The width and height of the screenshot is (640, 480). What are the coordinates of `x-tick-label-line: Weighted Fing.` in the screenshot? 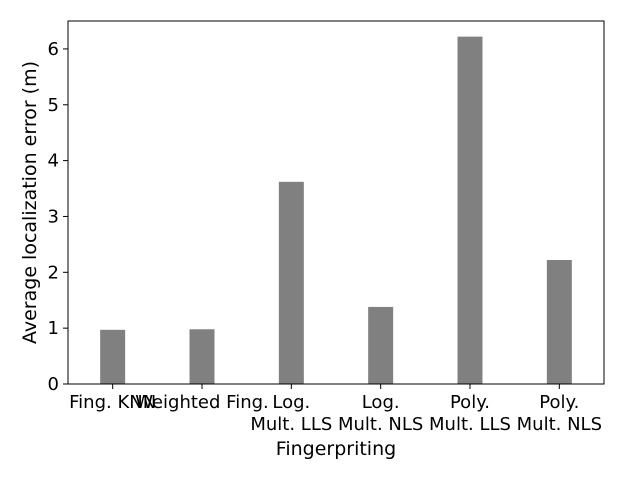 It's located at (202, 402).